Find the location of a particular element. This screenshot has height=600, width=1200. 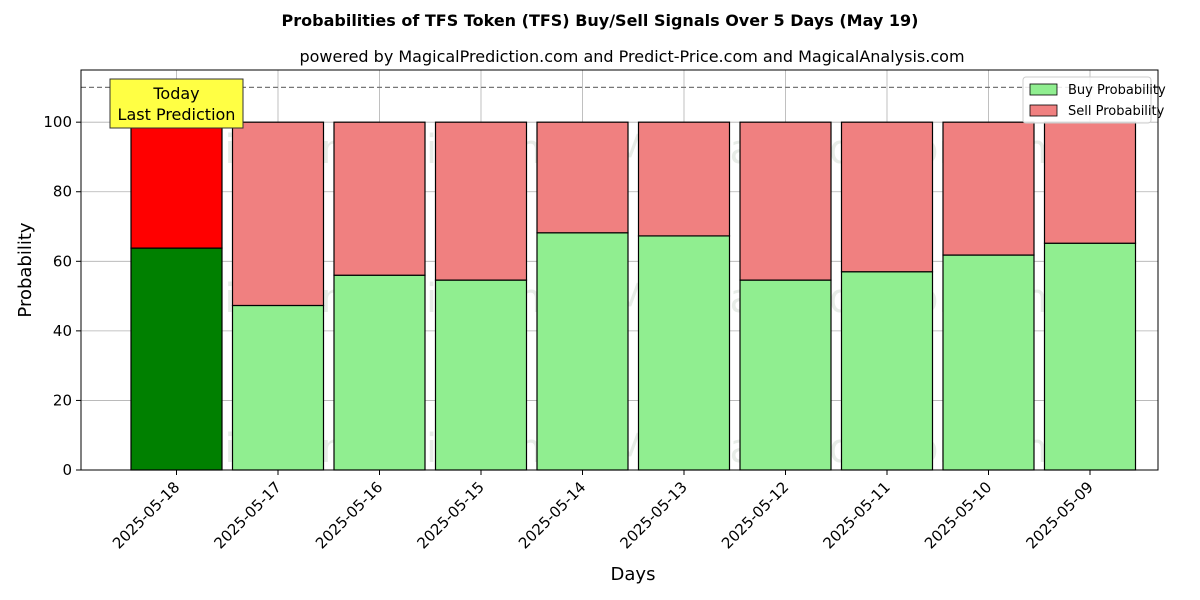

y-tick-label: 0 is located at coordinates (67, 470).